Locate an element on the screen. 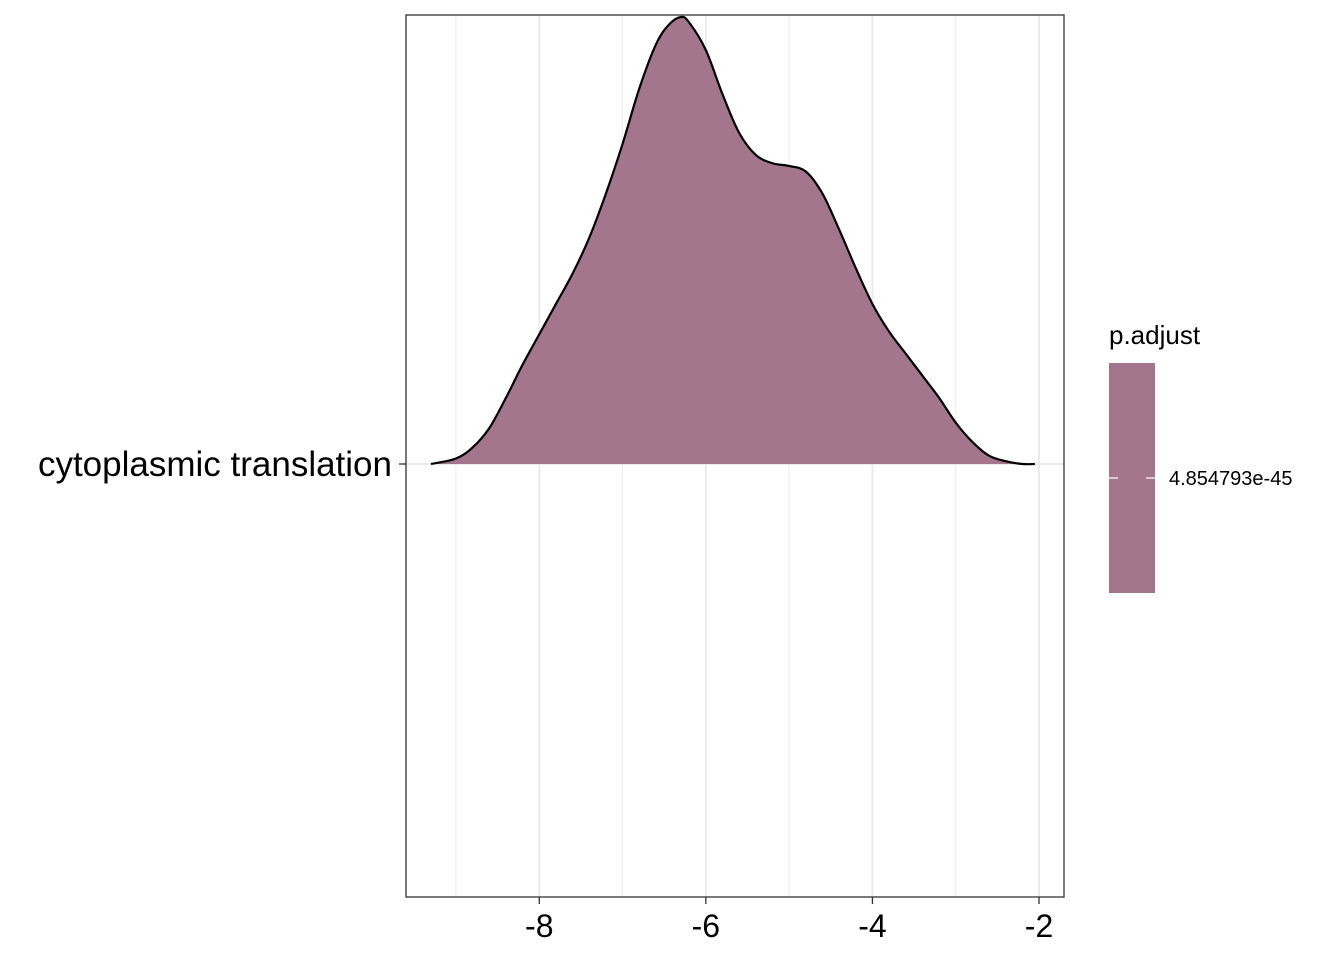 This screenshot has width=1344, height=960. x-tick-label: -8 is located at coordinates (539, 926).